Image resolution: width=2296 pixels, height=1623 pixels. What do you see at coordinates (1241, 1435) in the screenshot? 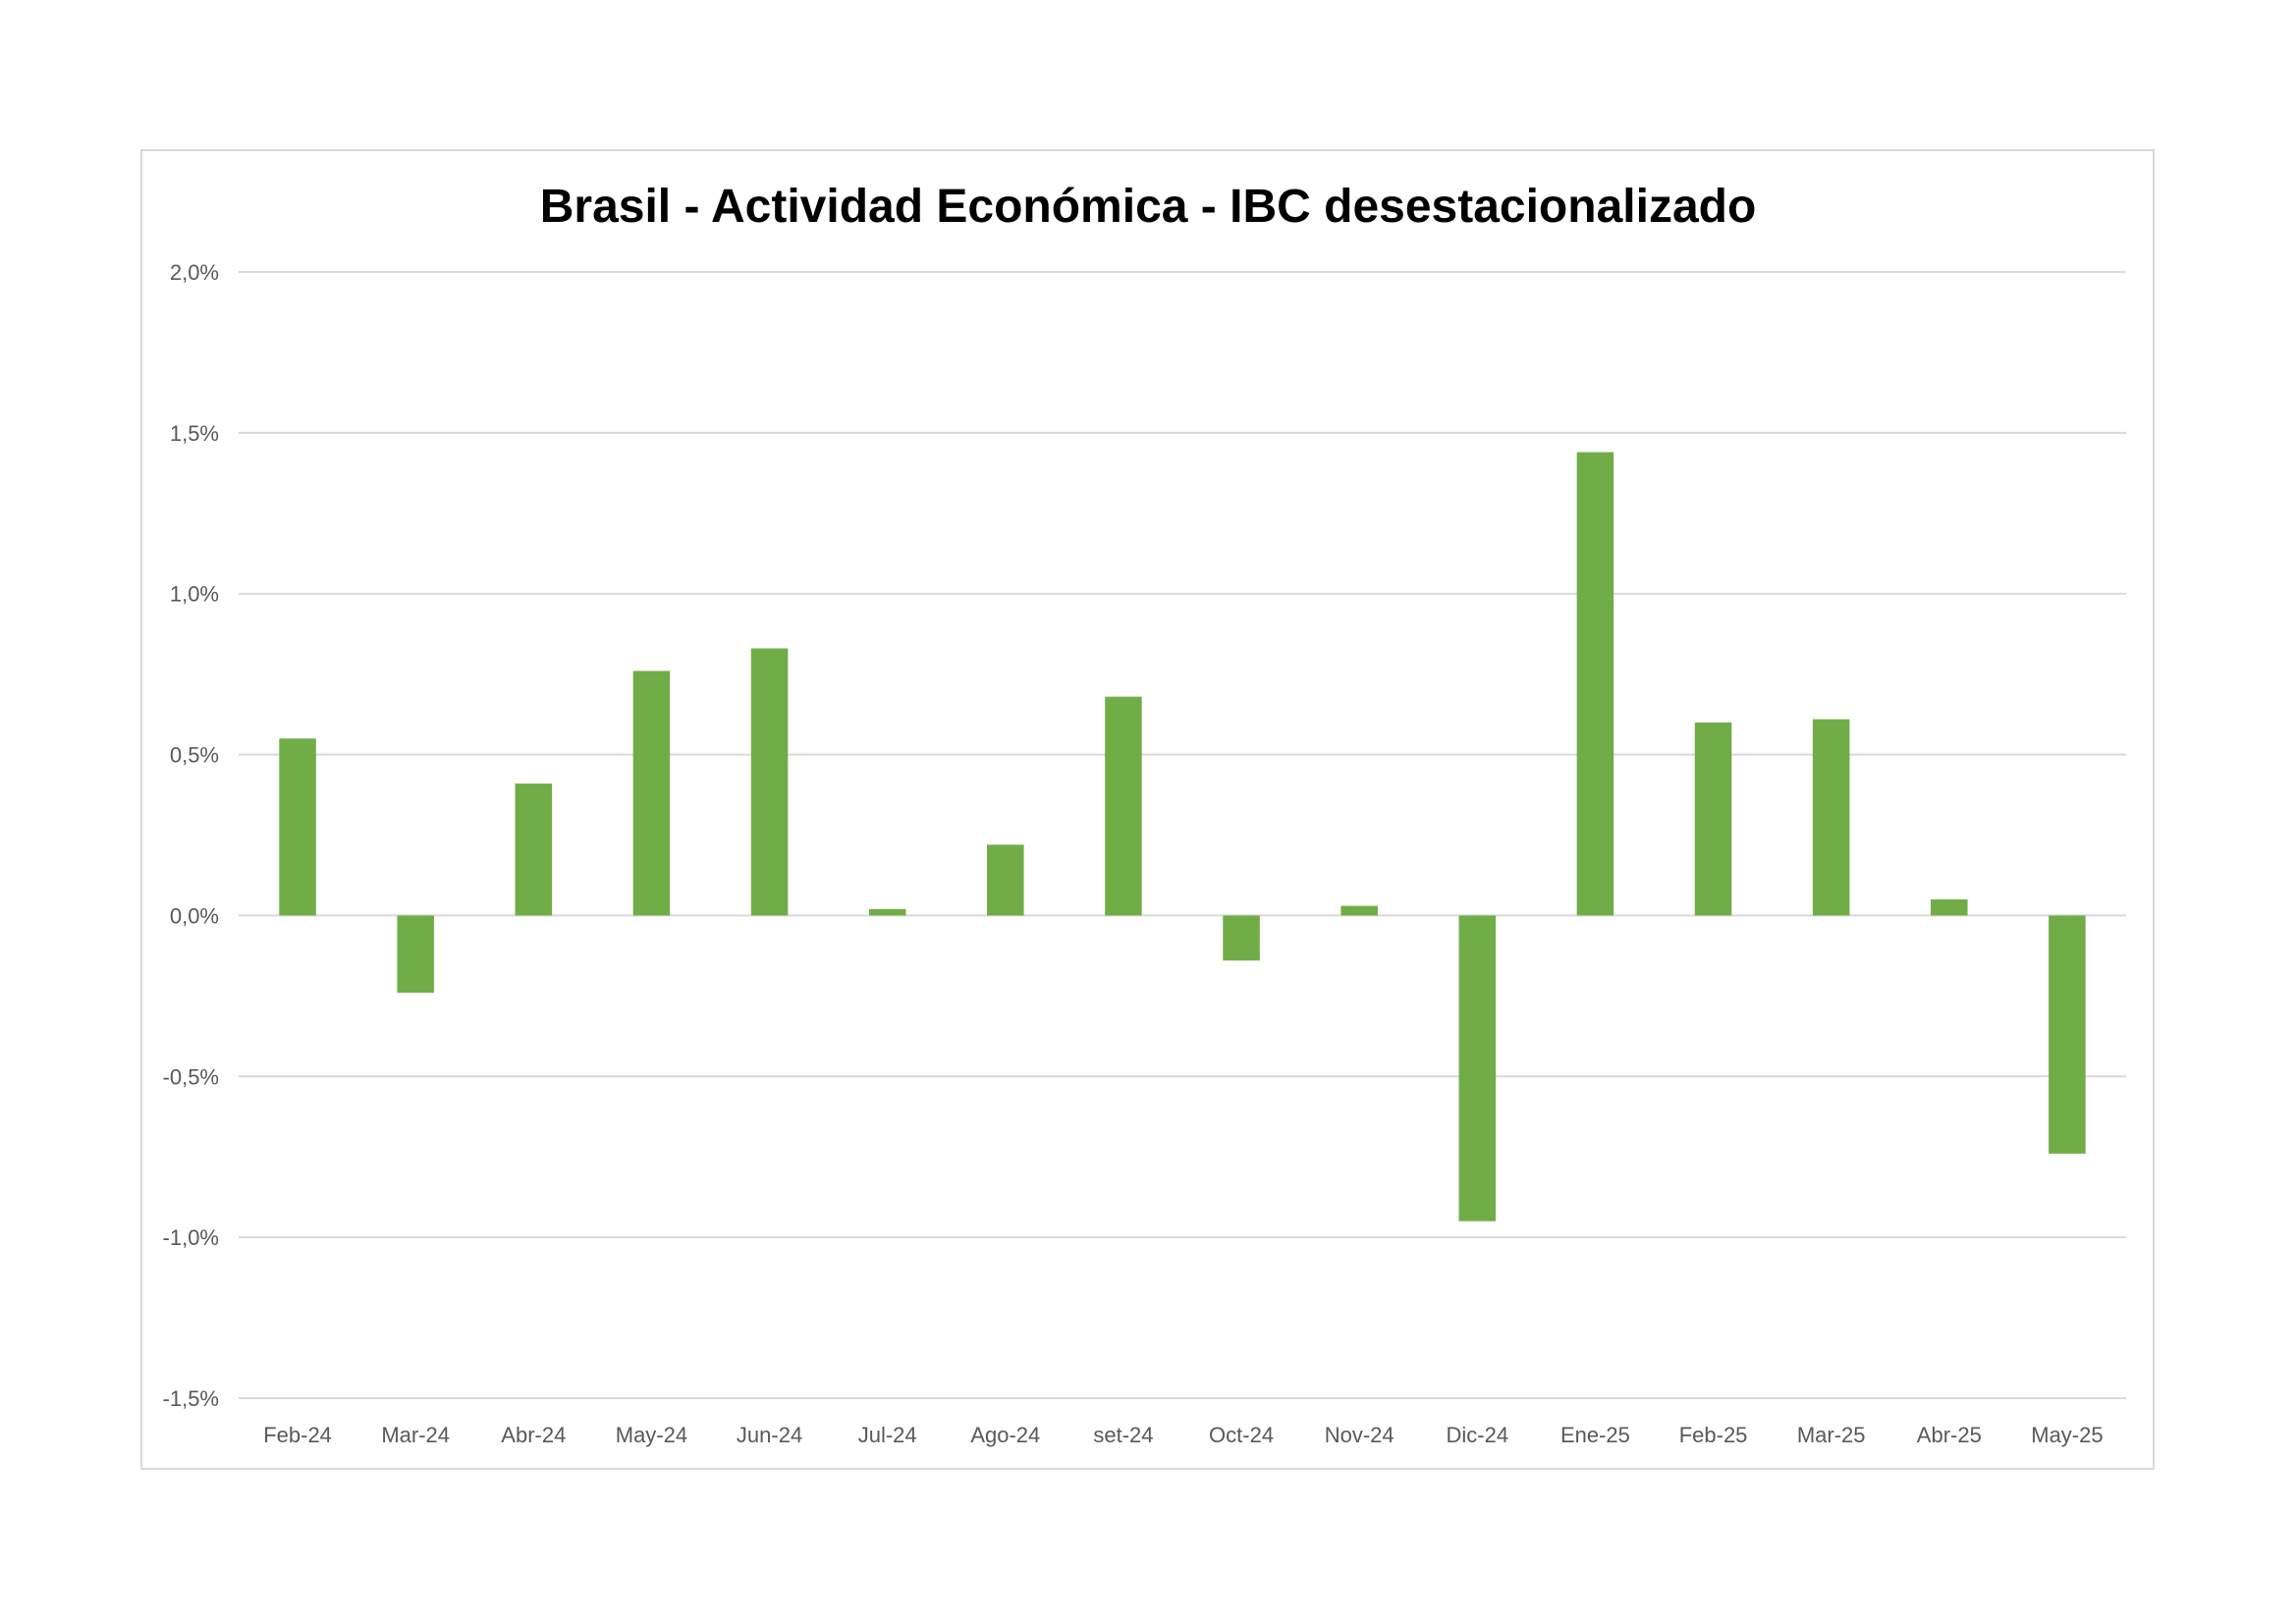
I see `x-tick-label: Oct-24` at bounding box center [1241, 1435].